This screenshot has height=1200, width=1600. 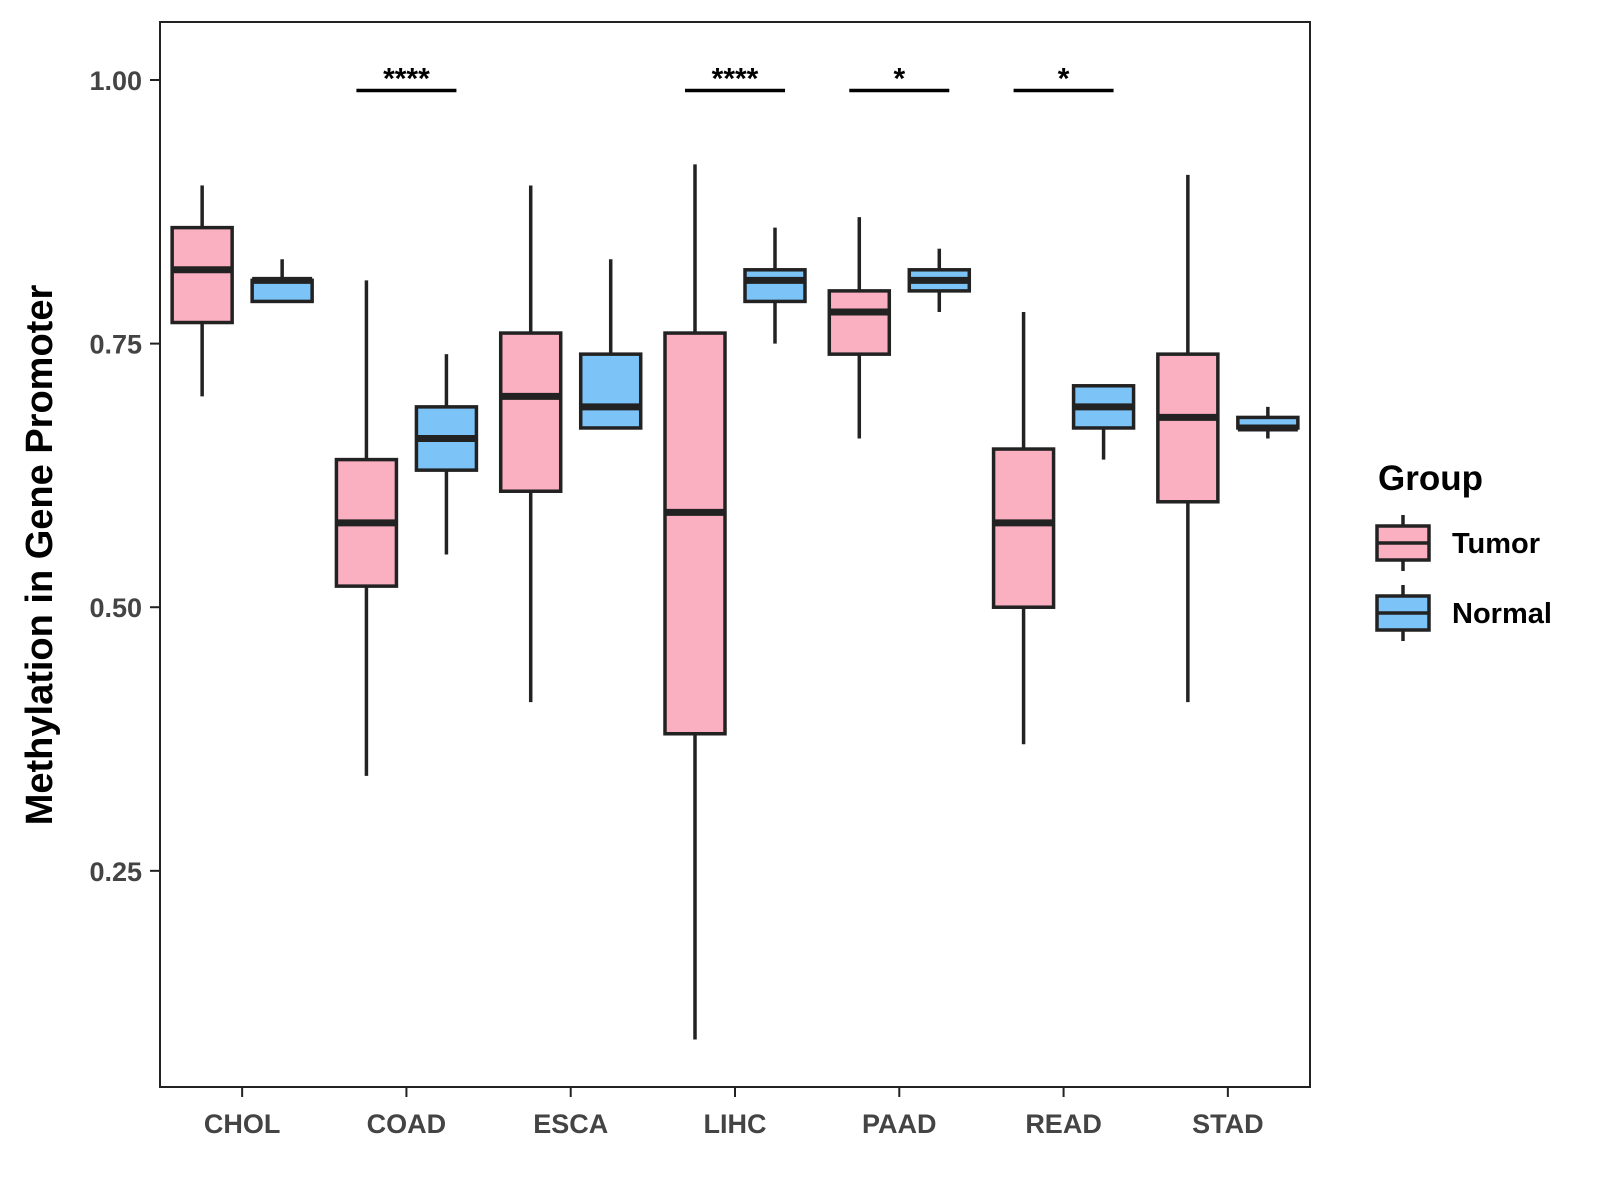 I want to click on box-normal-paad, so click(x=939, y=280).